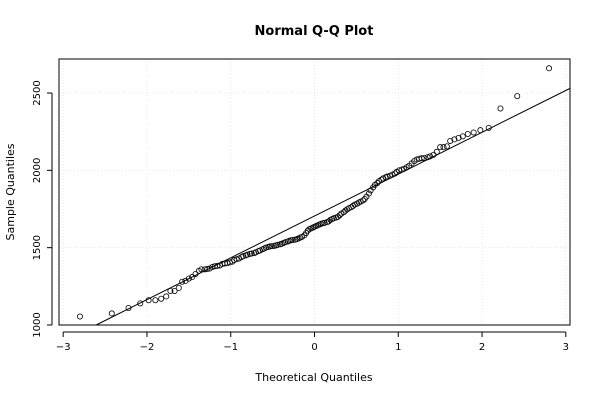  I want to click on x-tick-label: 1, so click(398, 347).